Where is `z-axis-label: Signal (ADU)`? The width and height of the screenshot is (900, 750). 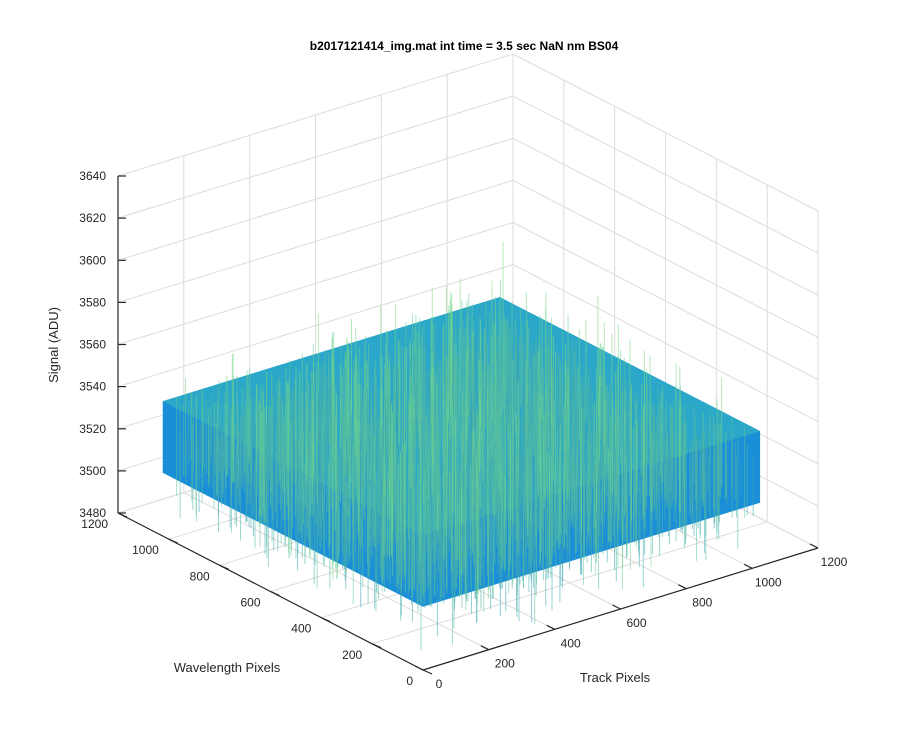
z-axis-label: Signal (ADU) is located at coordinates (53, 345).